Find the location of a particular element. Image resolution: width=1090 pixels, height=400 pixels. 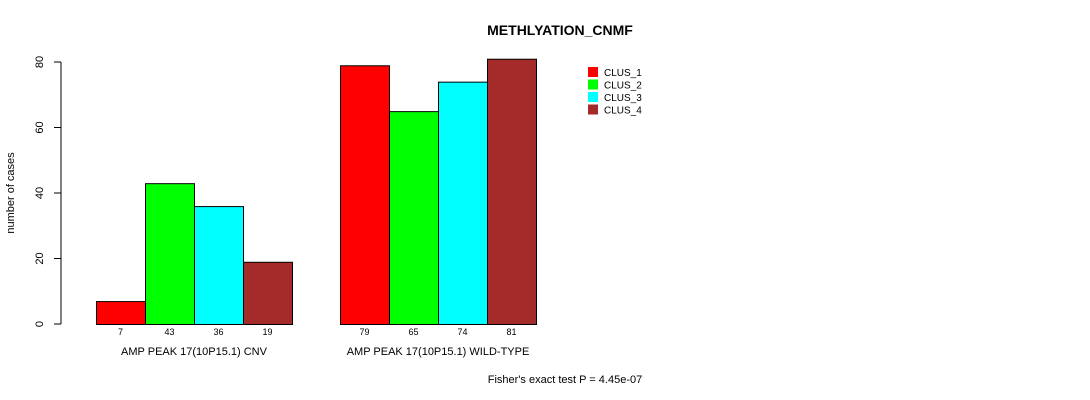

bar-value-label: 81 is located at coordinates (511, 332).